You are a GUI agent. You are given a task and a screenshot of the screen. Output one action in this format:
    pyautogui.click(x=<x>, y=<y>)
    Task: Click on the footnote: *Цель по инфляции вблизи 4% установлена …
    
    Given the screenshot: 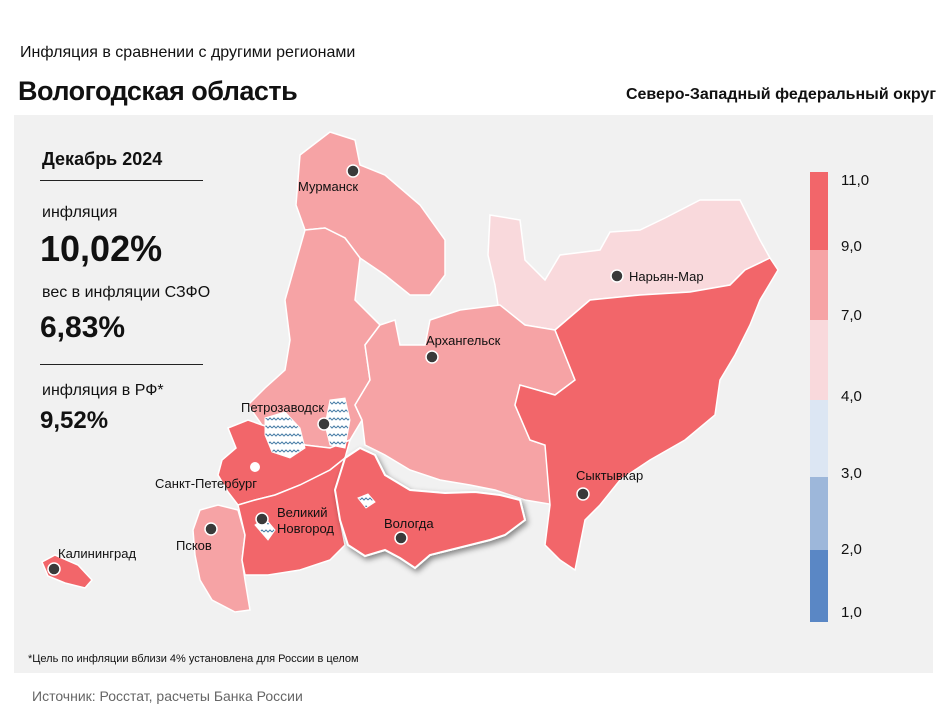 What is the action you would take?
    pyautogui.click(x=193, y=659)
    